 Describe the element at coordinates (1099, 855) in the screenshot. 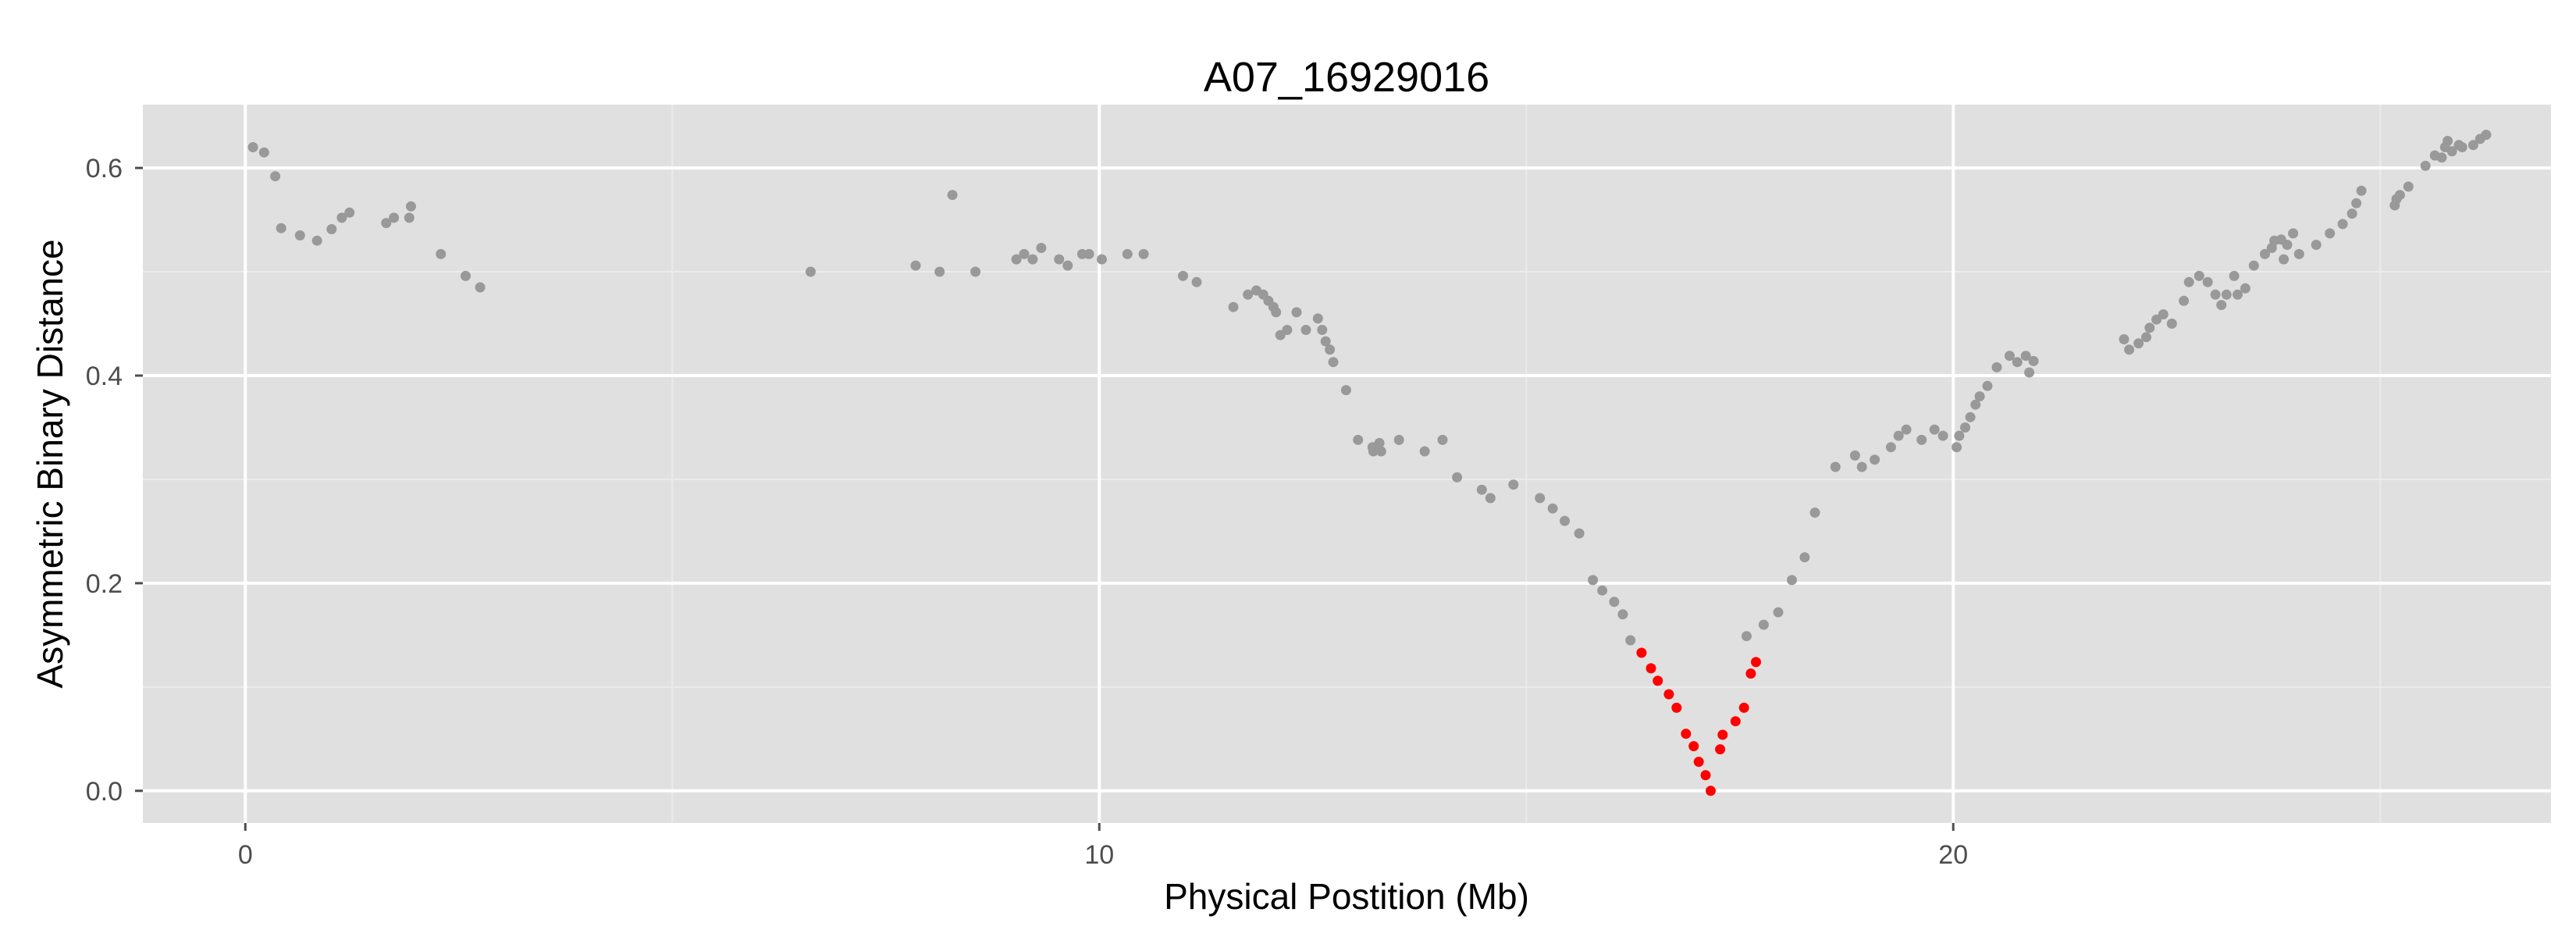

I see `x-tick-label: 10` at that location.